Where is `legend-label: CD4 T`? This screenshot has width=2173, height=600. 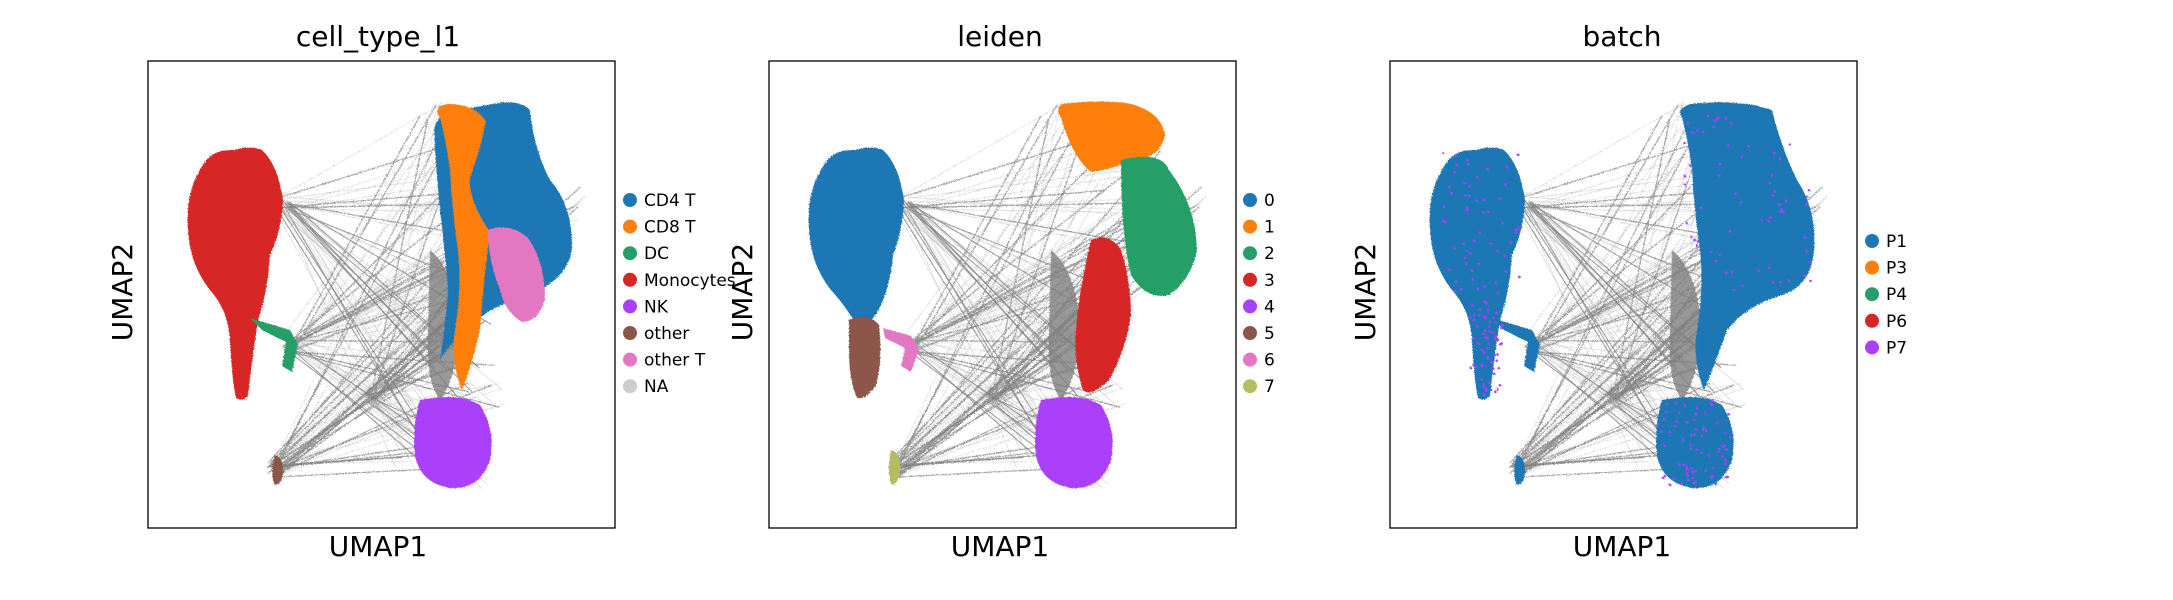
legend-label: CD4 T is located at coordinates (670, 201).